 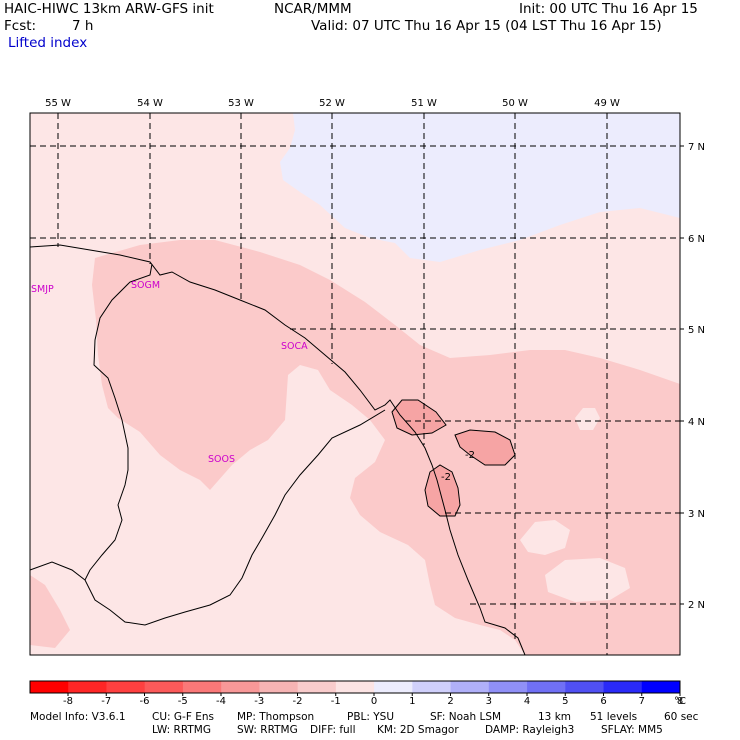 What do you see at coordinates (412, 701) in the screenshot?
I see `colorbar-tick-label: 1` at bounding box center [412, 701].